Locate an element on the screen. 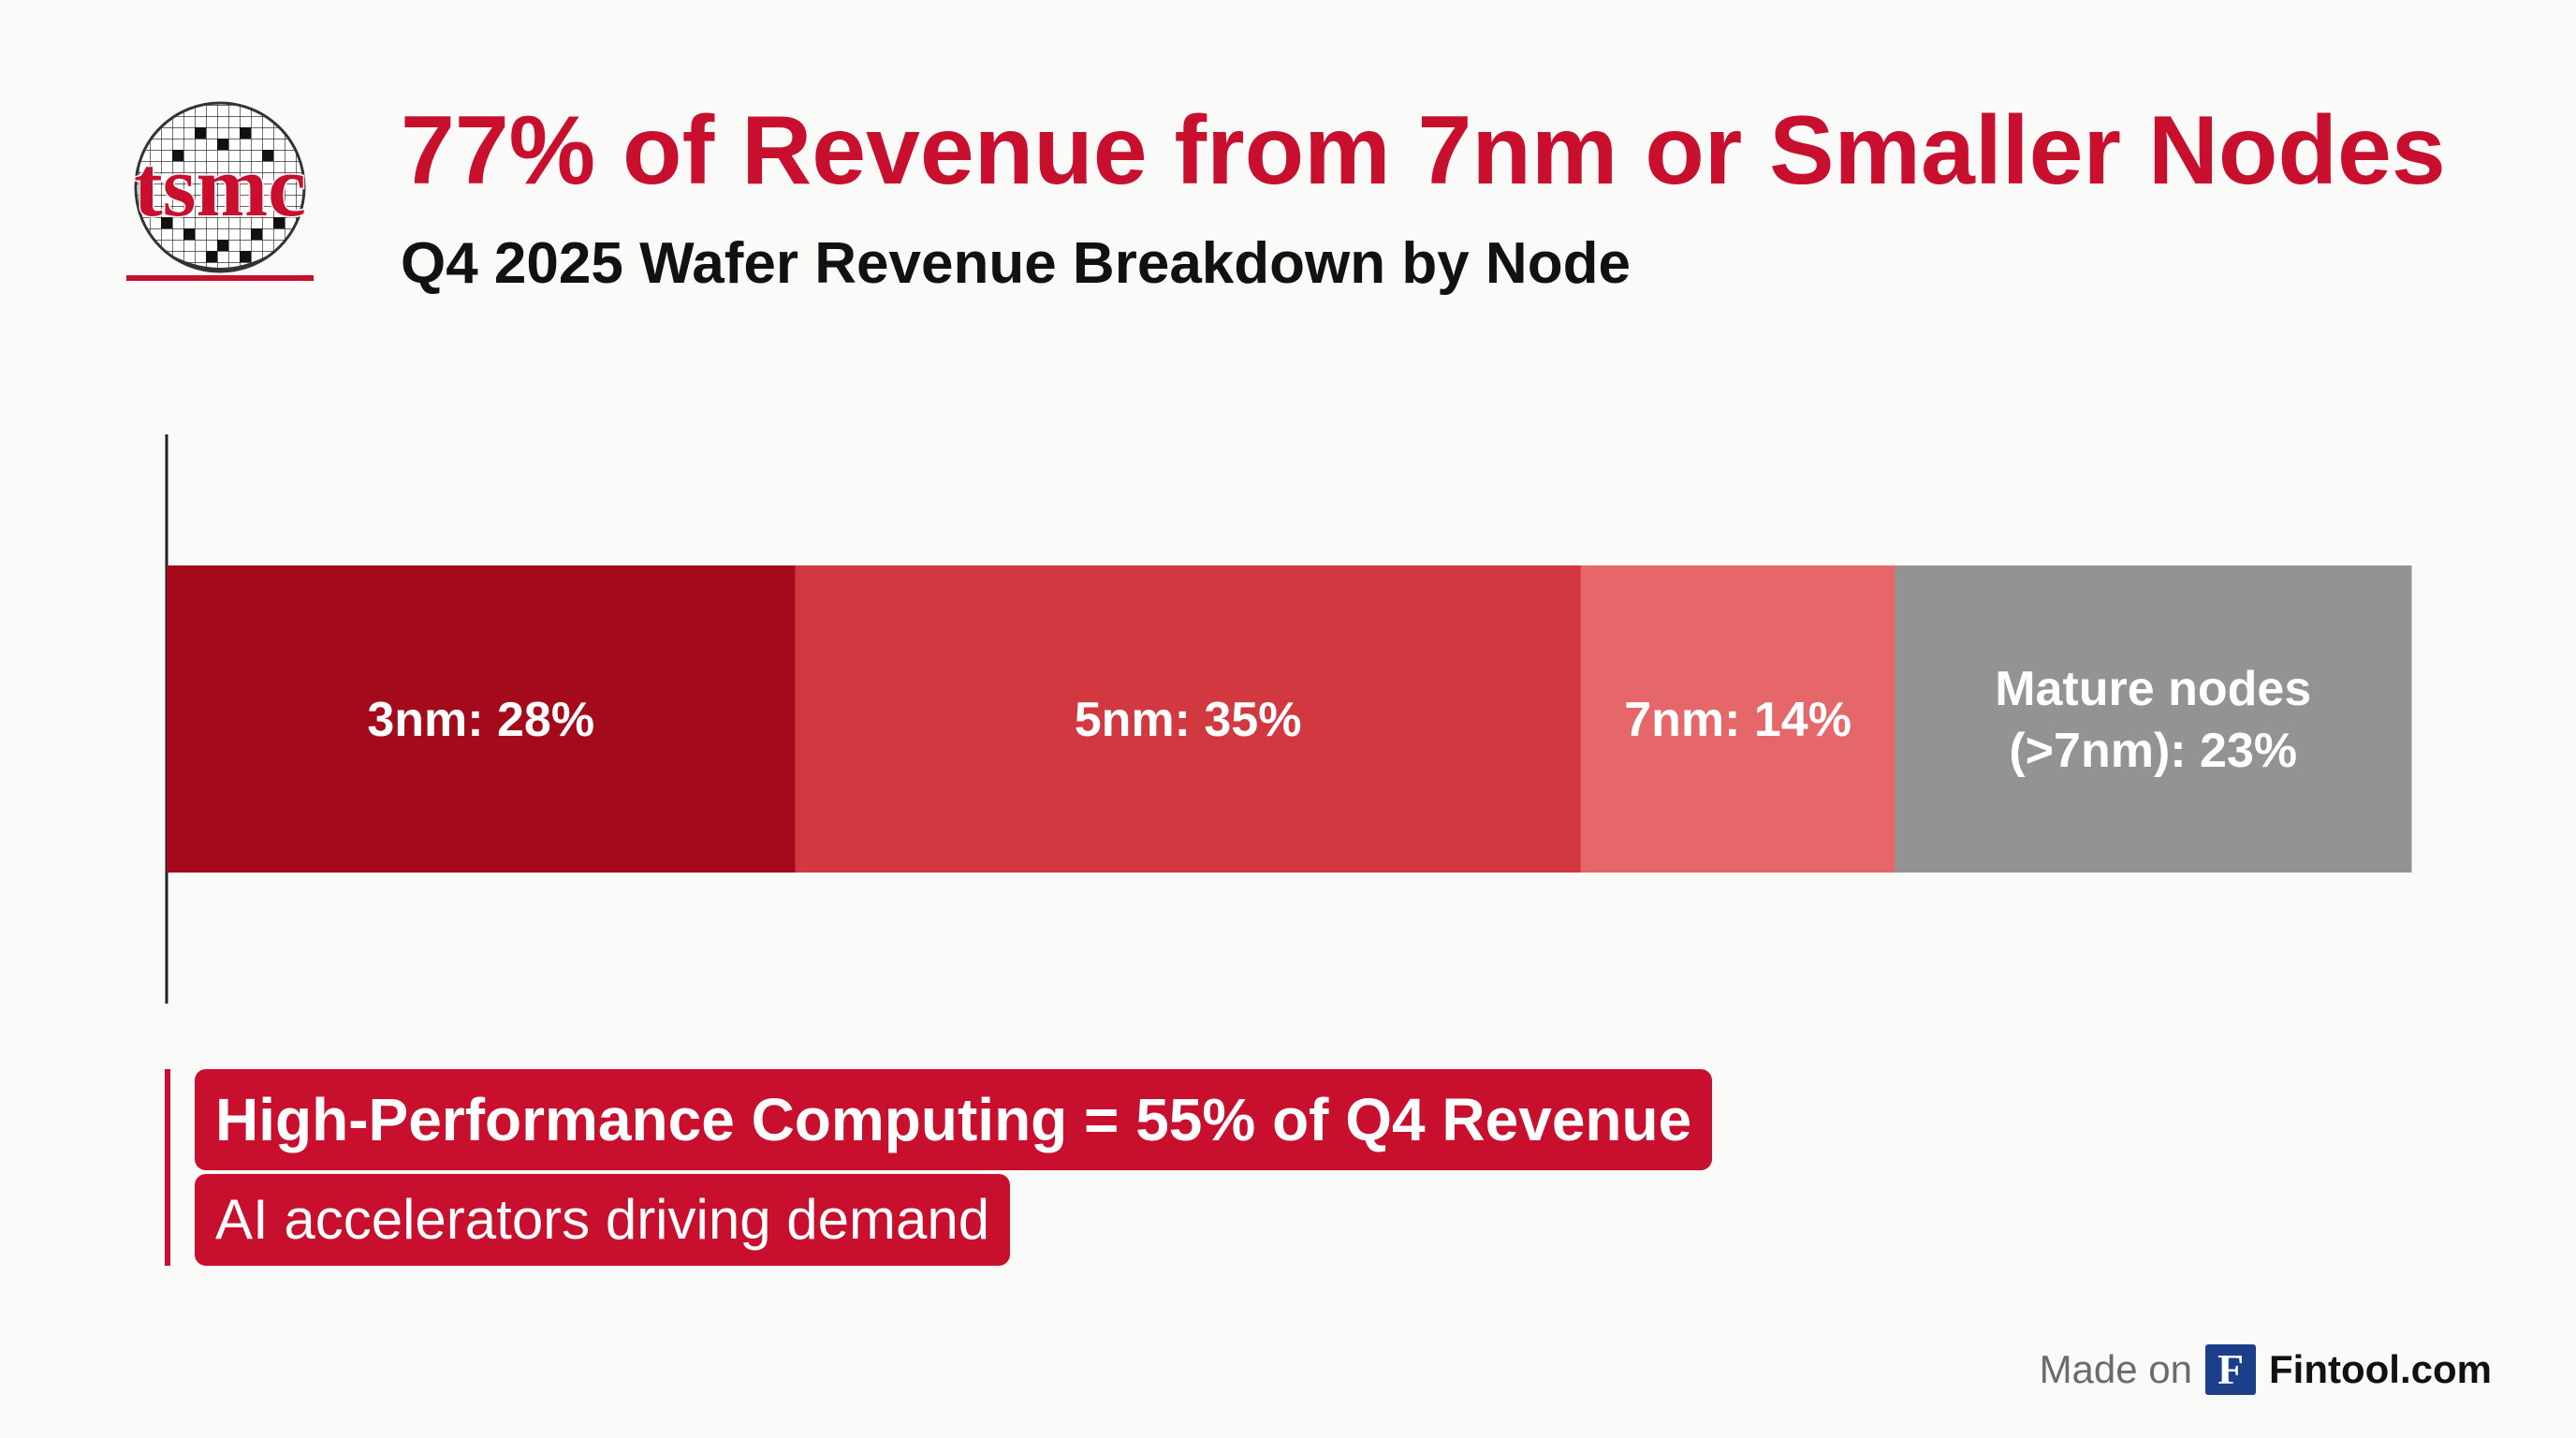 The width and height of the screenshot is (2576, 1438). page-title: 77% of Revenue from 7nm or Smaller Nodes is located at coordinates (1423, 150).